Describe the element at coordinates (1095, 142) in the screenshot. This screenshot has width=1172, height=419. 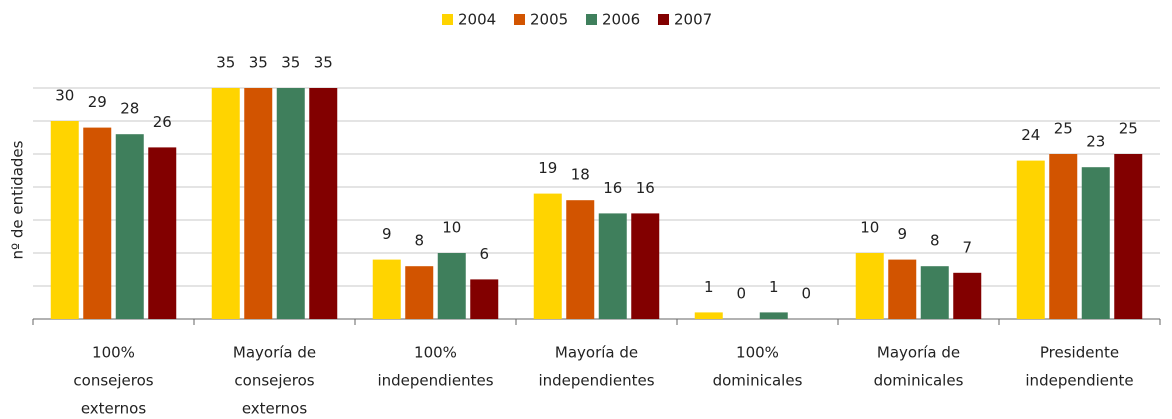
I see `value-label: 23` at that location.